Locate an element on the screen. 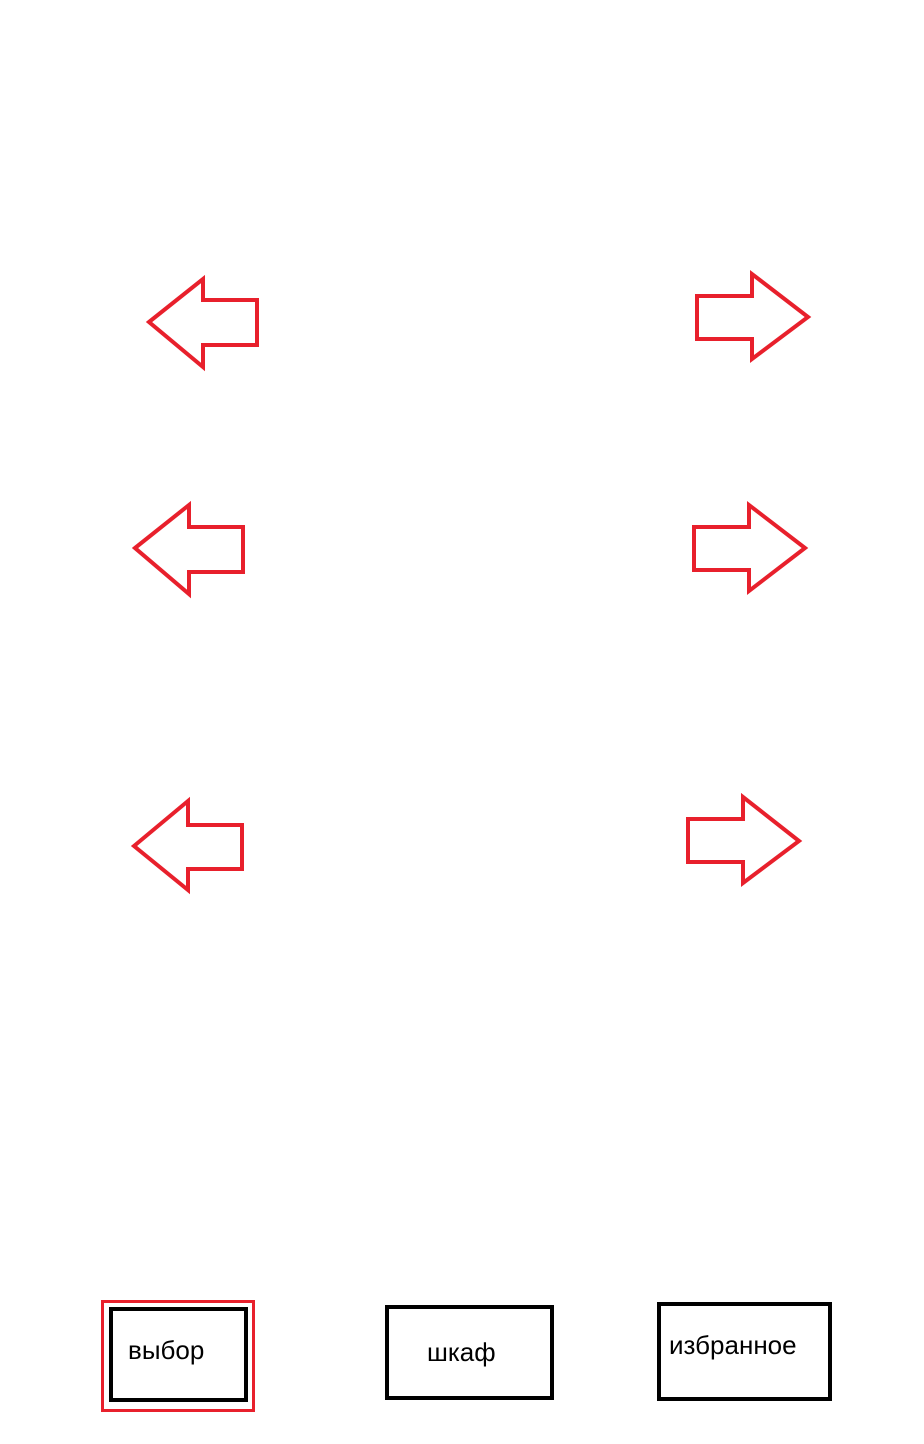 This screenshot has height=1444, width=924. favorites-button: избранное is located at coordinates (744, 1351).